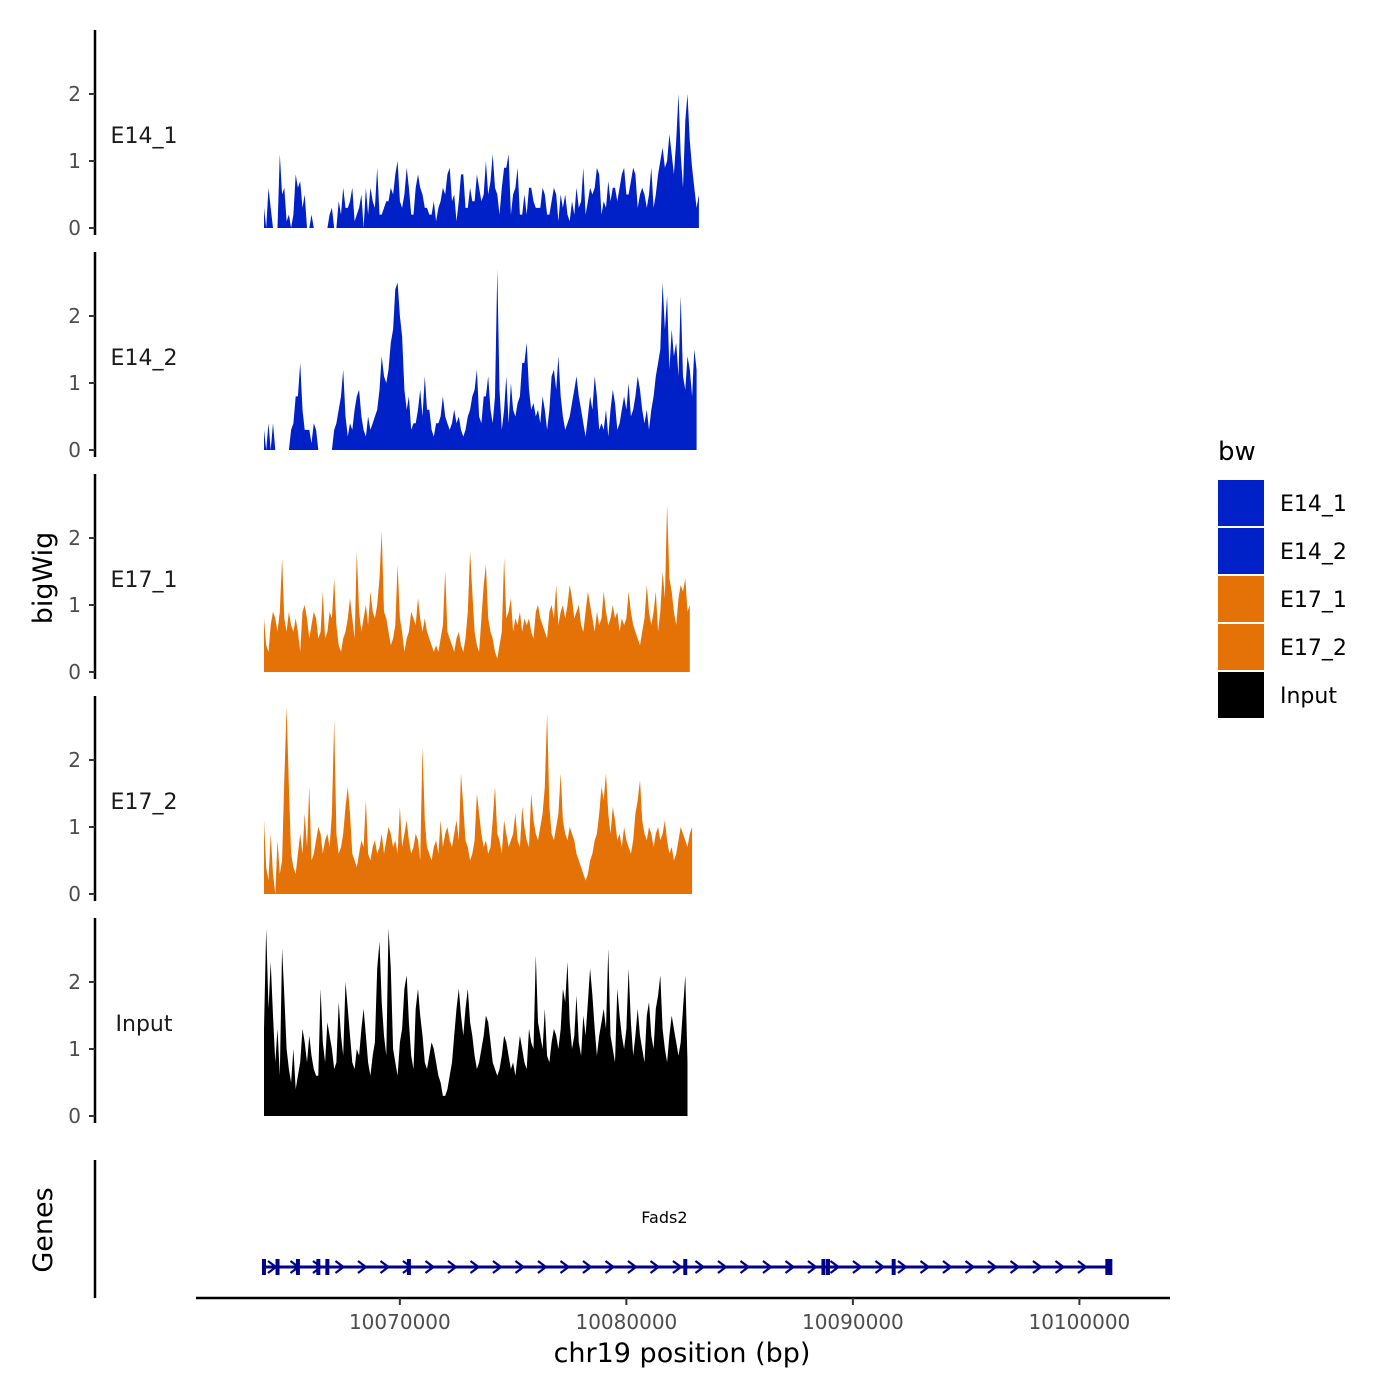  Describe the element at coordinates (1241, 695) in the screenshot. I see `legend-swatch-Input` at that location.